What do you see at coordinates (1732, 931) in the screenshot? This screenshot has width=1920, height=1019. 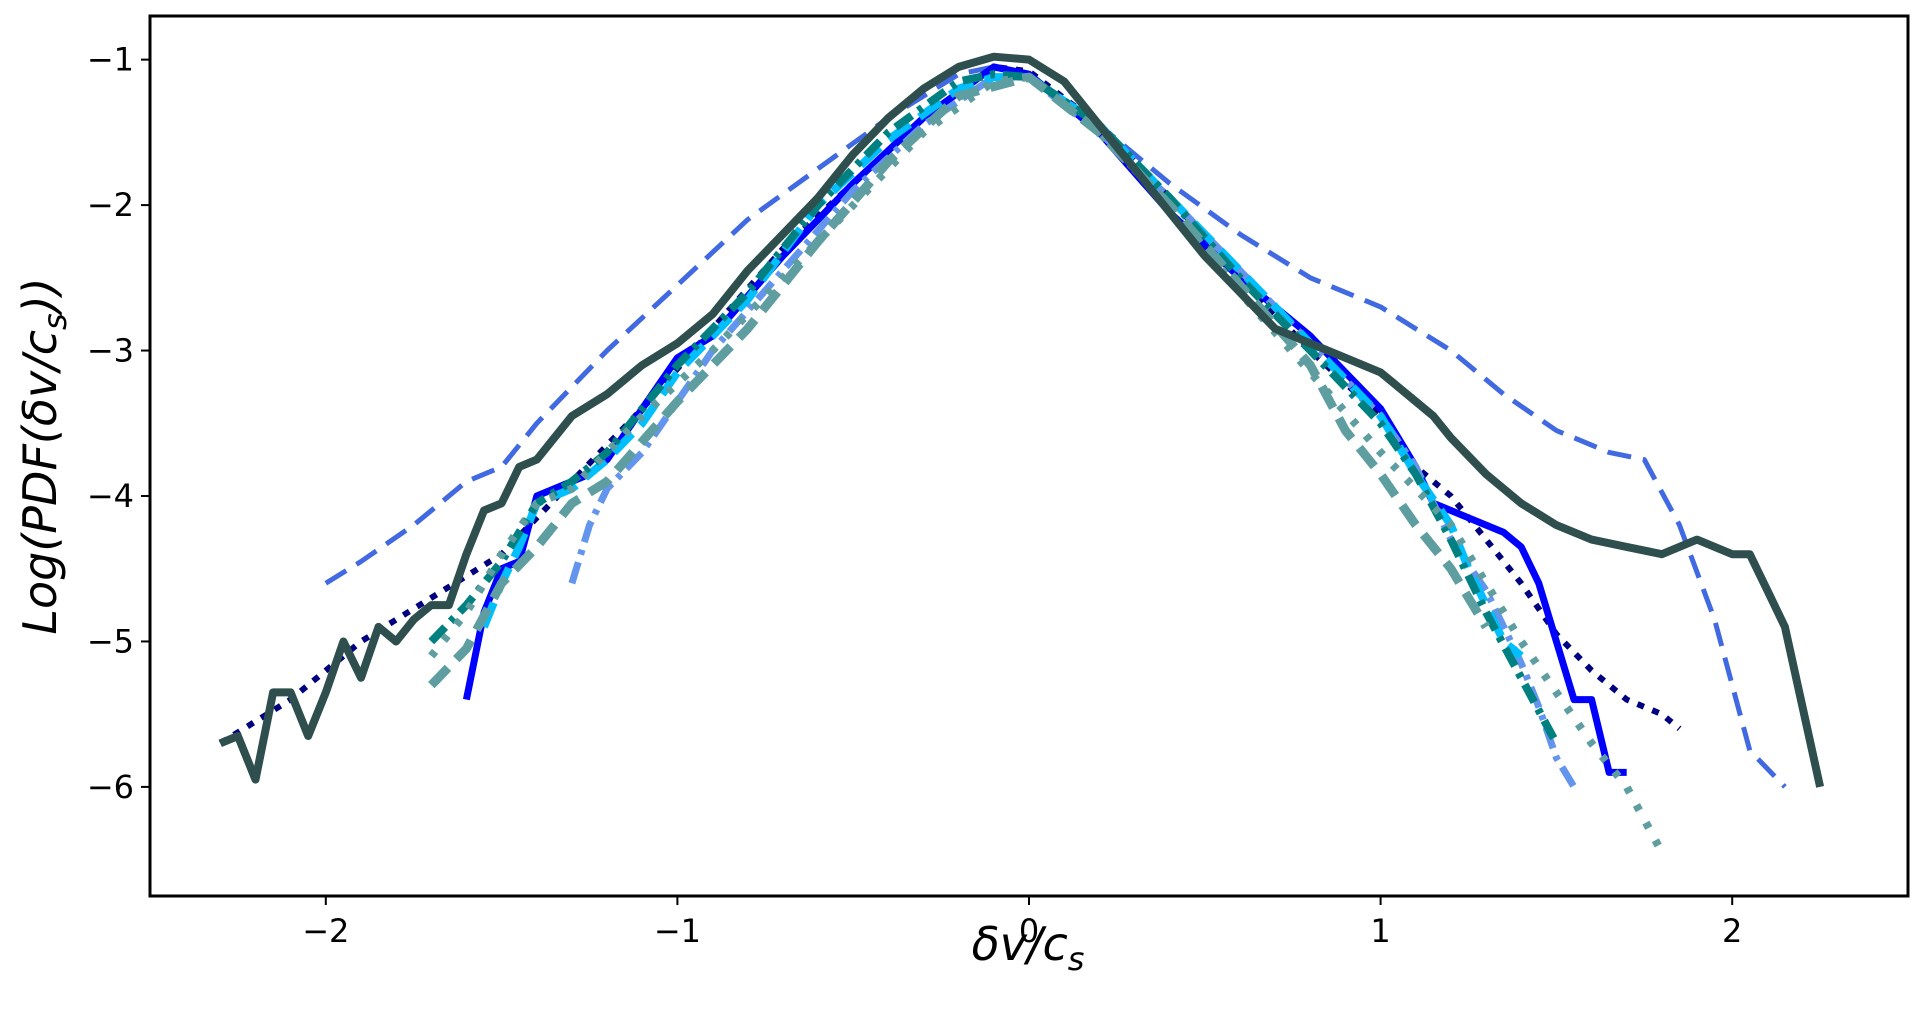 I see `x-tick-label: 2` at bounding box center [1732, 931].